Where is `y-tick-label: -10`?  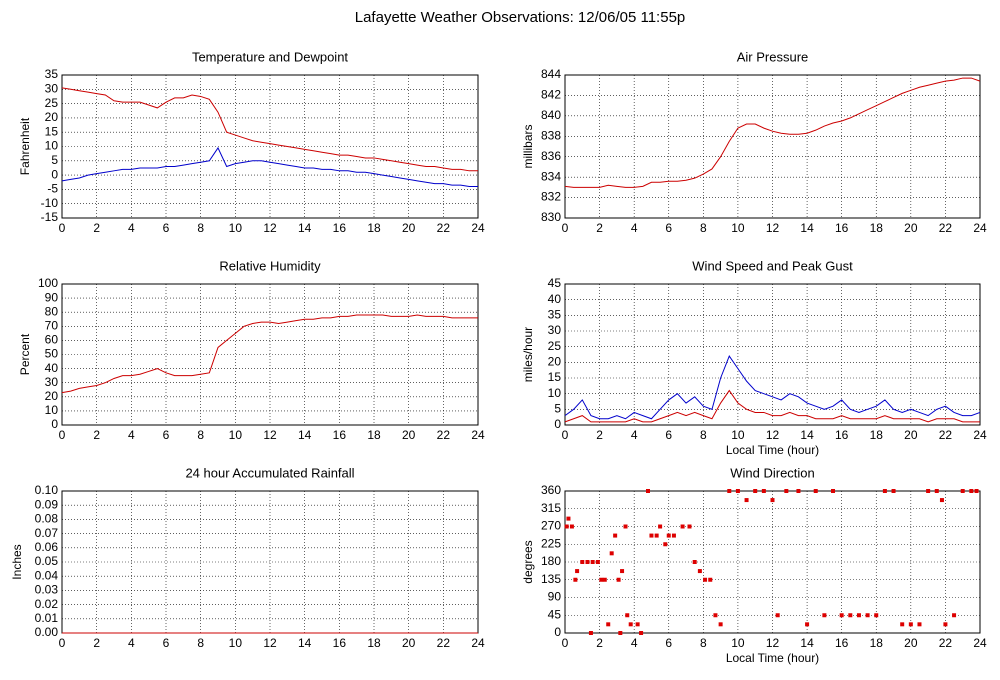
y-tick-label: -10 is located at coordinates (50, 203).